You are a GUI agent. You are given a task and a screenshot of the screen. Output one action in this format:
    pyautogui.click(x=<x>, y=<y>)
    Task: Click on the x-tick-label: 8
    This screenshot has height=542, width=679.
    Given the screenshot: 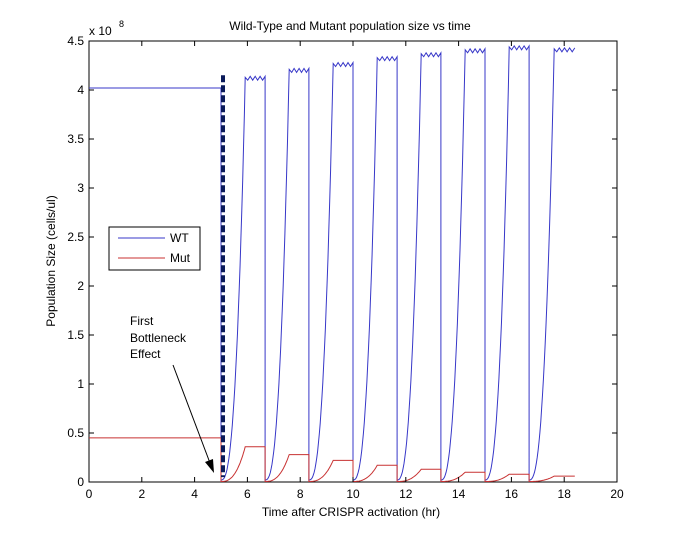 What is the action you would take?
    pyautogui.click(x=300, y=494)
    